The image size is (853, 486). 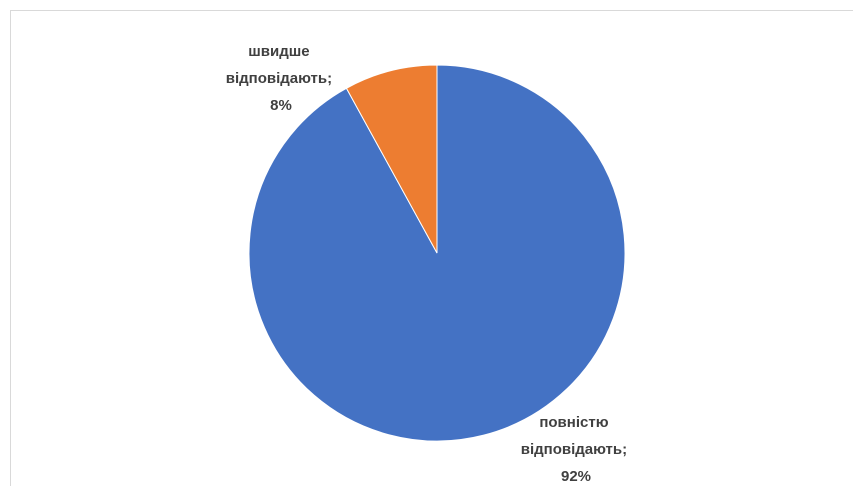 What do you see at coordinates (278, 51) in the screenshot?
I see `slice-label-rather-line-1: швидше` at bounding box center [278, 51].